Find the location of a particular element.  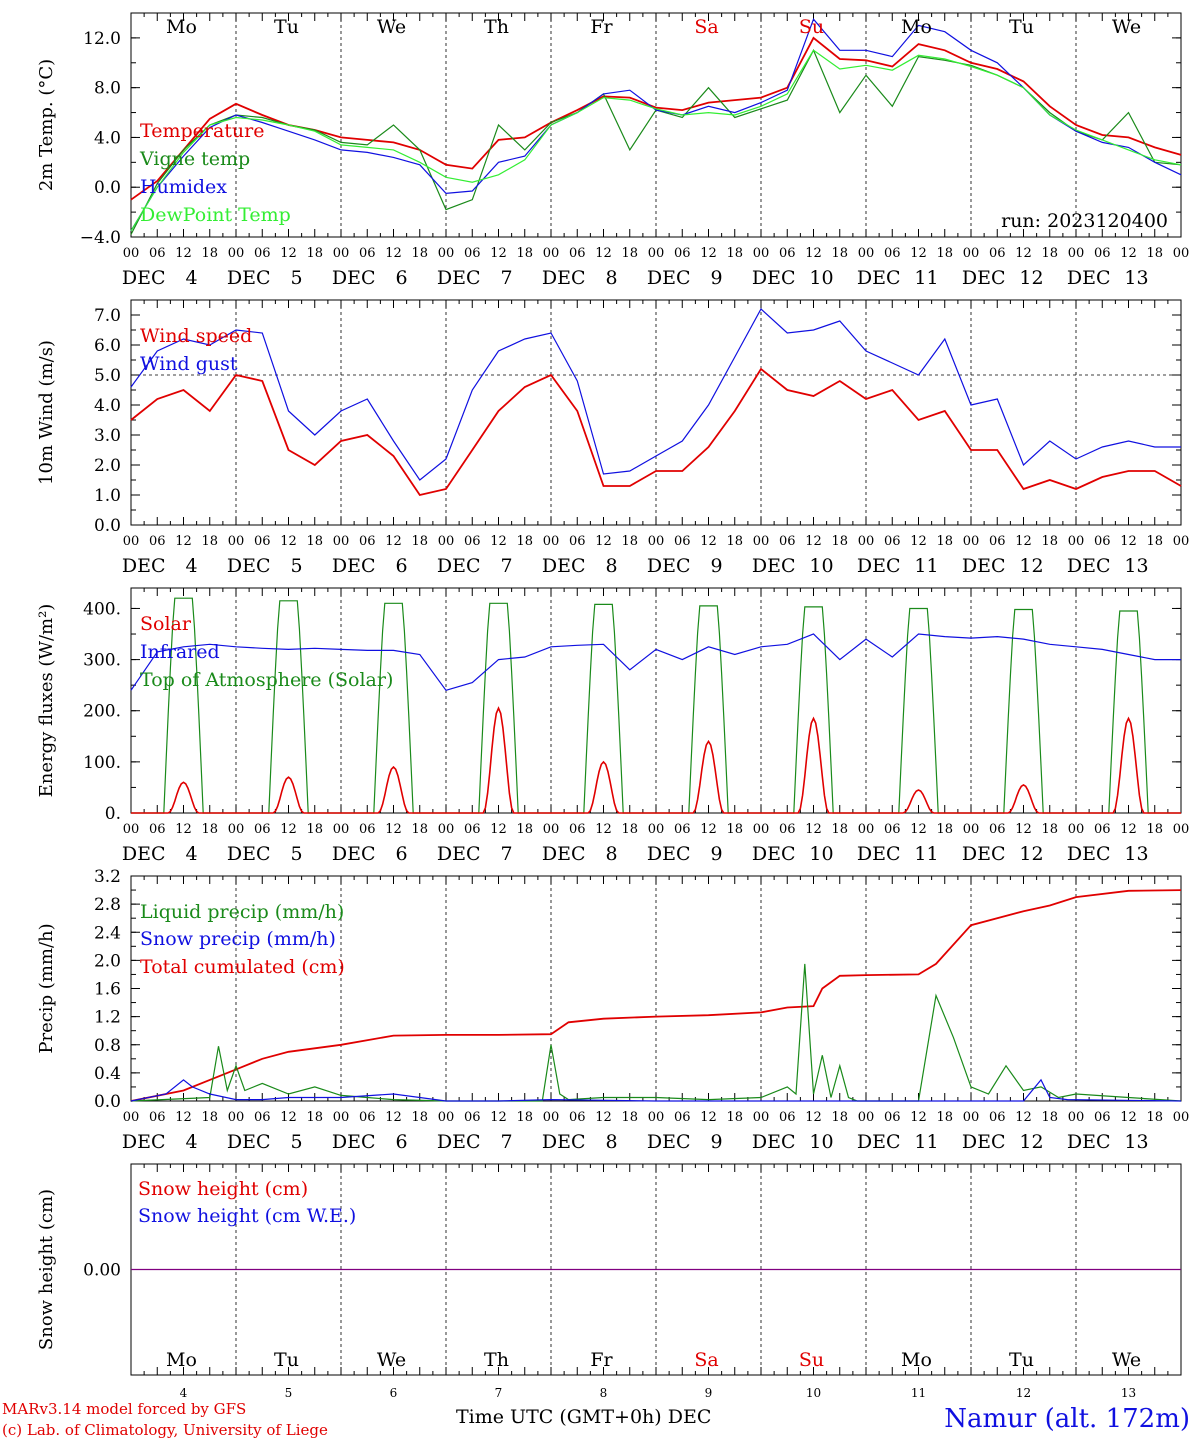

weekday-label-top: Fr is located at coordinates (601, 27).